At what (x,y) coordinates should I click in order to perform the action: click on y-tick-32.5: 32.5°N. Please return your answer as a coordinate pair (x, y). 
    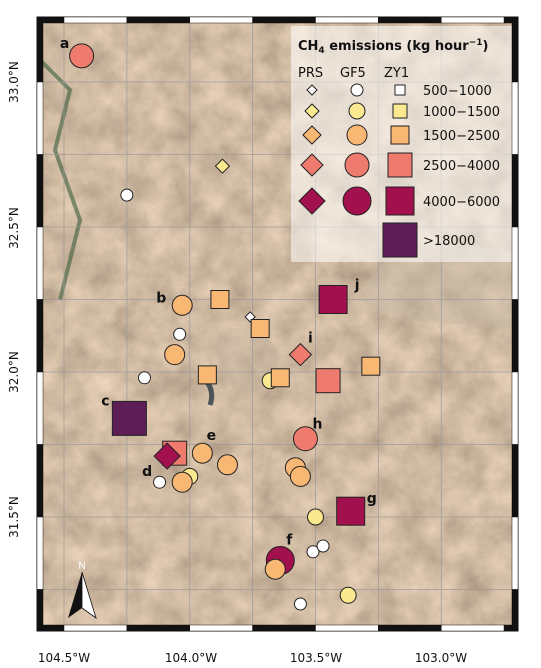
    Looking at the image, I should click on (14, 228).